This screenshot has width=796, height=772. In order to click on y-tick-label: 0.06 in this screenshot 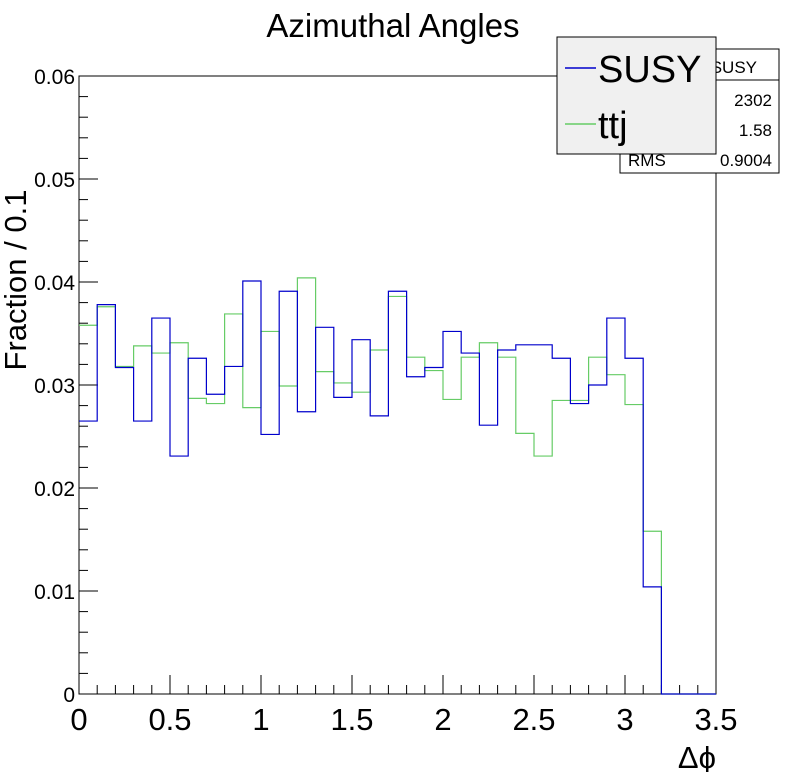, I will do `click(54, 77)`.